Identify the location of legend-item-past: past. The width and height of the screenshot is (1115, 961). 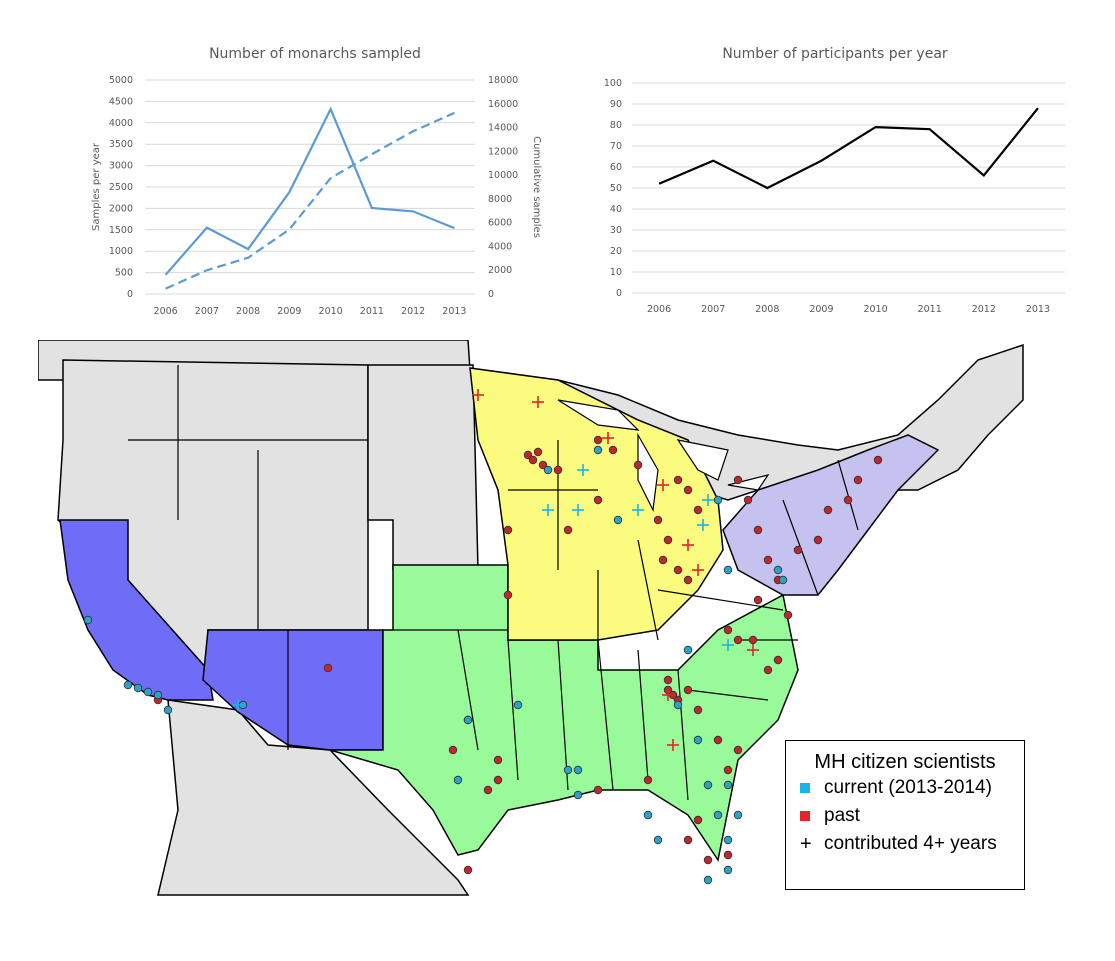
(912, 816).